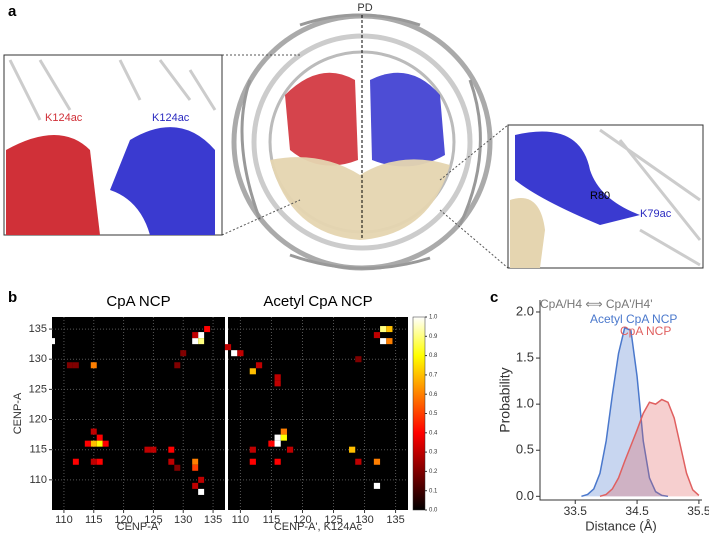 The width and height of the screenshot is (709, 538). I want to click on area, so click(649, 448).